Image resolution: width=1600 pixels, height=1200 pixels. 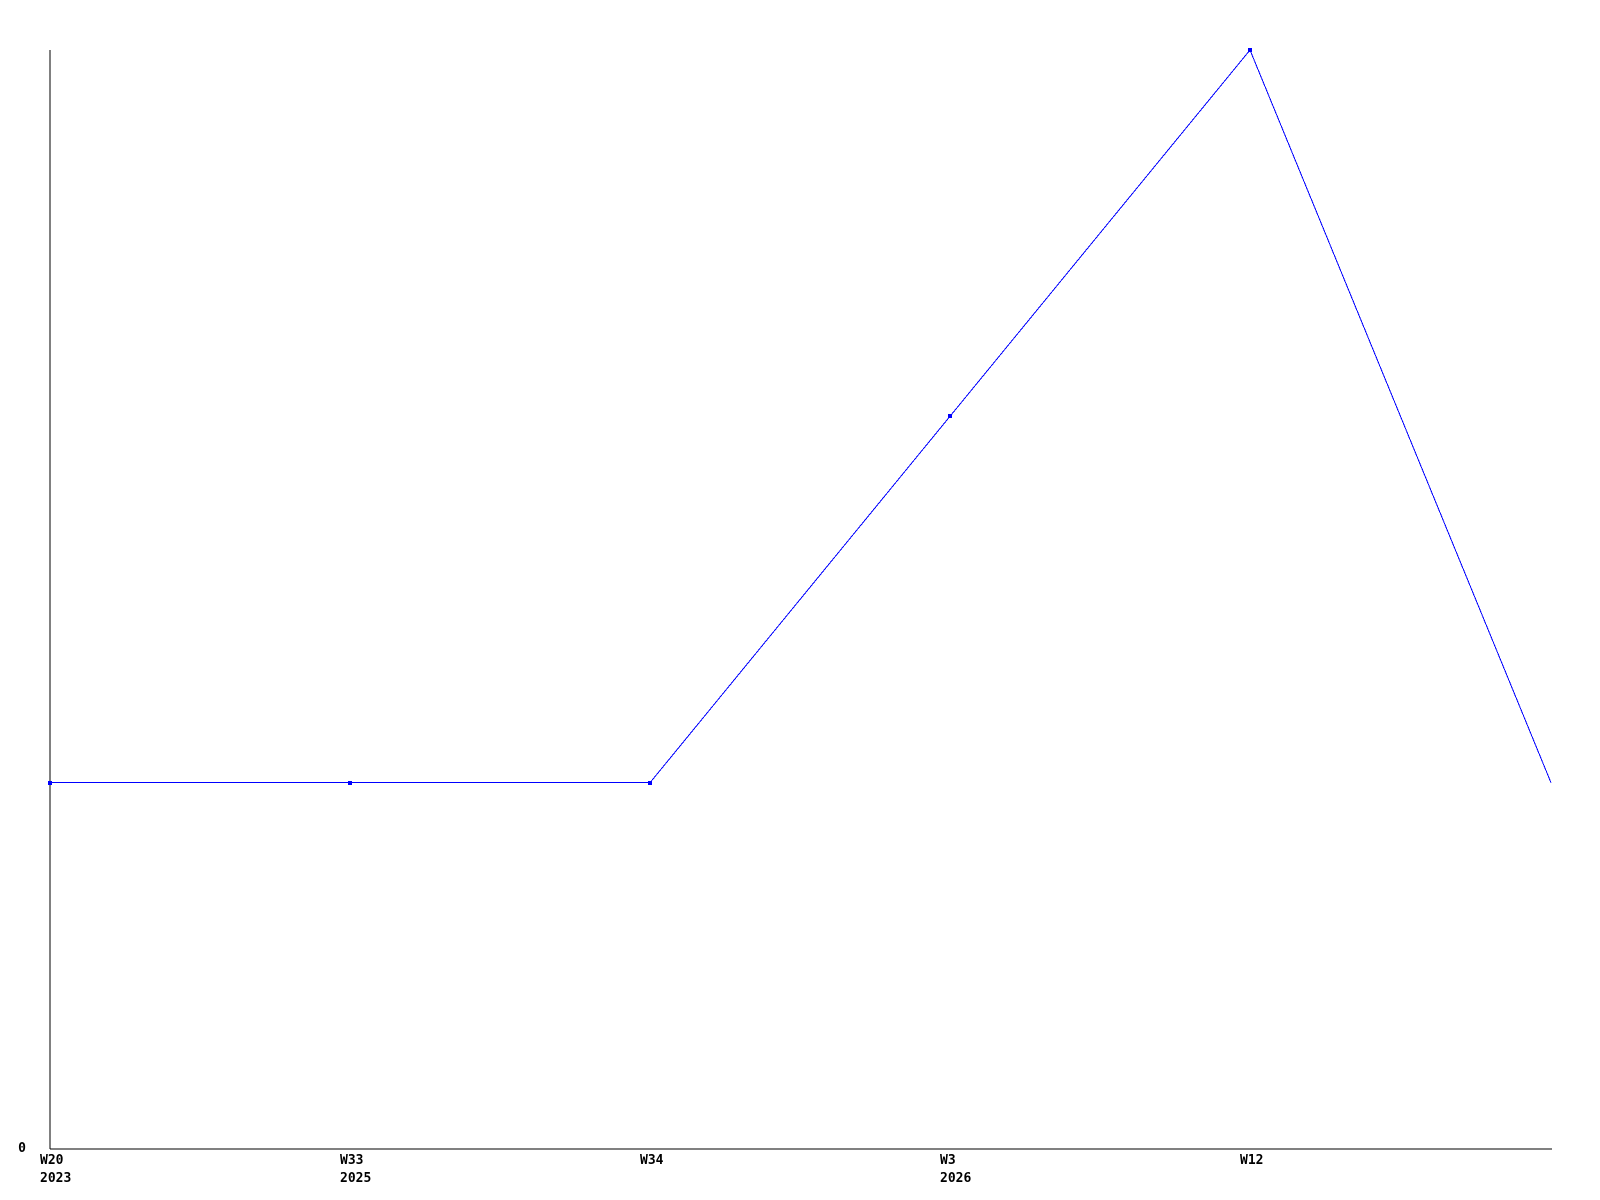 What do you see at coordinates (356, 1178) in the screenshot?
I see `x-tick-year-label: 2025` at bounding box center [356, 1178].